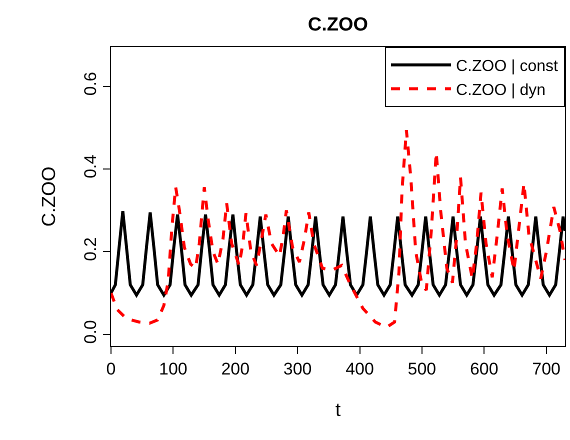 This screenshot has height=440, width=570. What do you see at coordinates (546, 368) in the screenshot?
I see `x-tick-label: 700` at bounding box center [546, 368].